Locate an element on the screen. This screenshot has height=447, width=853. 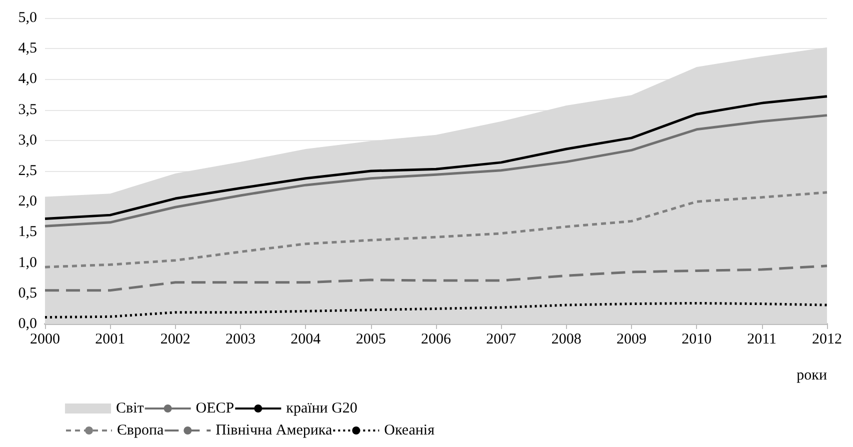
y-tick-label: 4,5 is located at coordinates (27, 48).